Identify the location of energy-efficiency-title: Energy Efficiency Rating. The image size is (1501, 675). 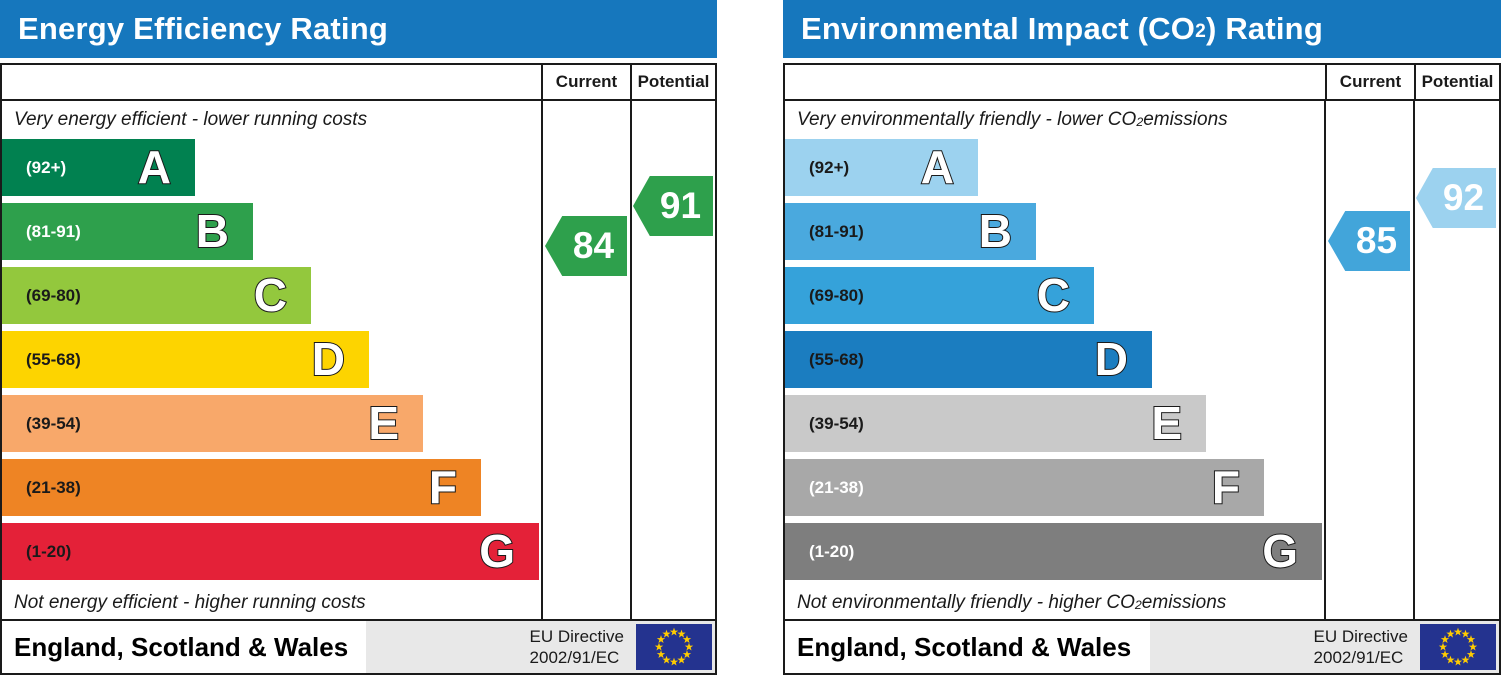
(358, 29).